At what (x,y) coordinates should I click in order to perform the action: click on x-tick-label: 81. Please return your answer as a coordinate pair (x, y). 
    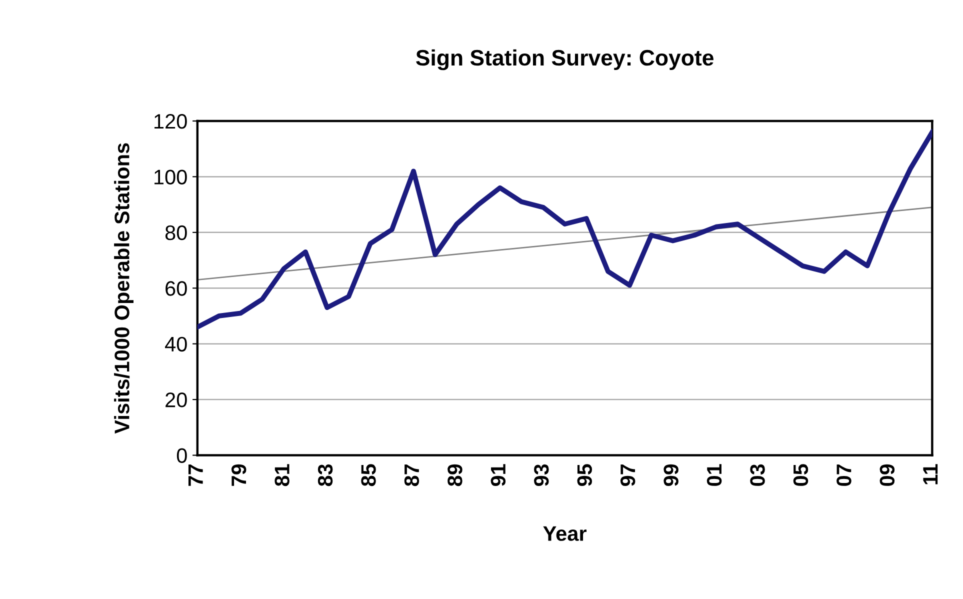
    Looking at the image, I should click on (282, 475).